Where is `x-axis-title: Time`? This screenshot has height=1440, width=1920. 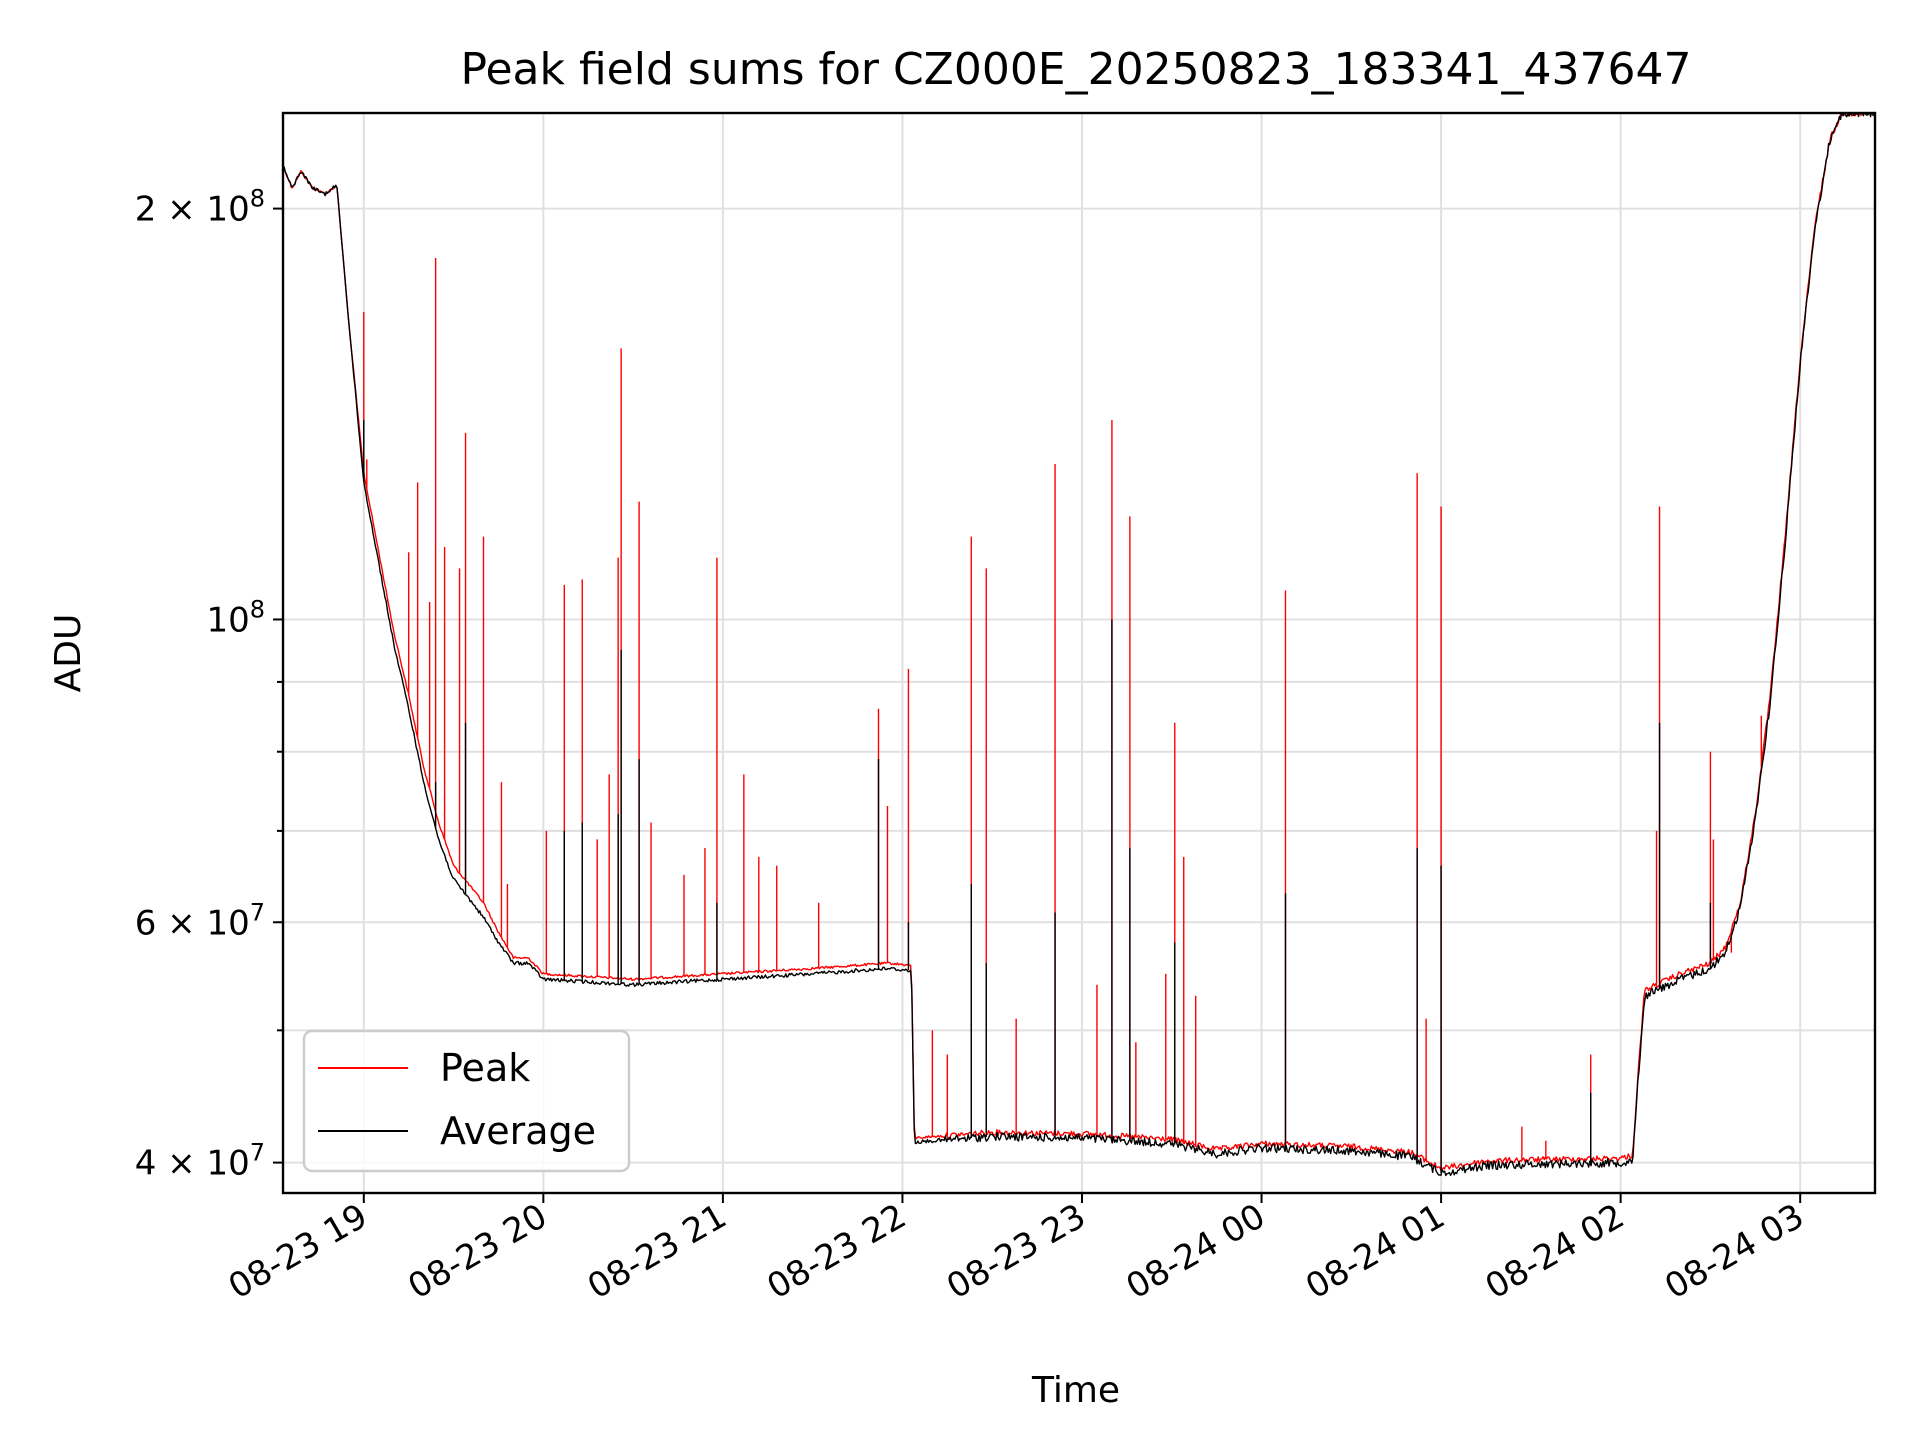
x-axis-title: Time is located at coordinates (1075, 1390).